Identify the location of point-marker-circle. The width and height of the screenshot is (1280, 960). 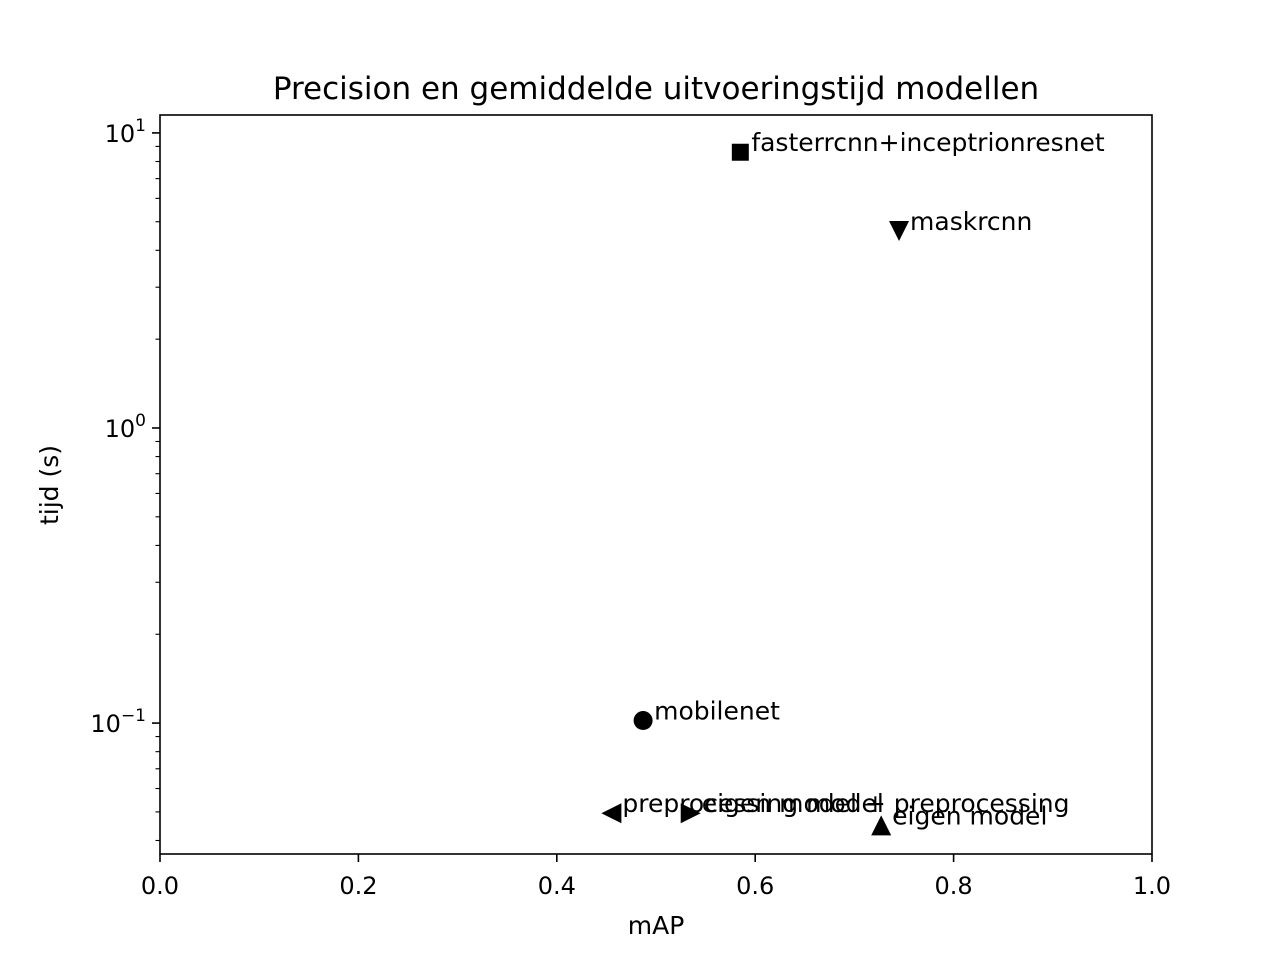
(643, 721).